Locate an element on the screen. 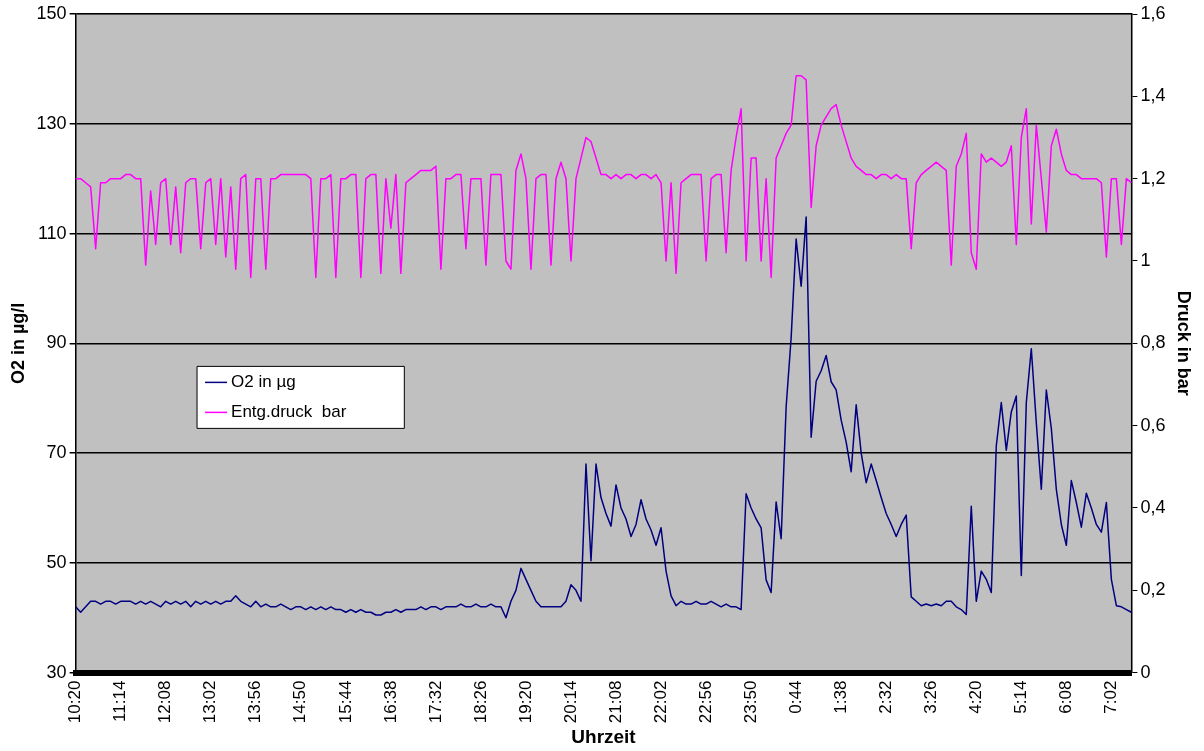  y2-tick-label: 0,2 is located at coordinates (1153, 589).